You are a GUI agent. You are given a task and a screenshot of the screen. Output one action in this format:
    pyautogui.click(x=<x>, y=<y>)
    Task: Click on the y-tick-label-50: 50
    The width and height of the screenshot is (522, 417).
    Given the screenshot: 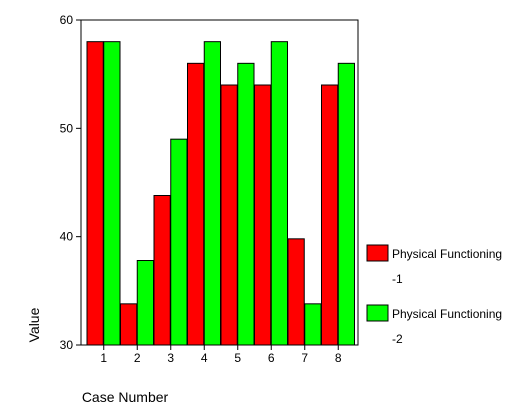 What is the action you would take?
    pyautogui.click(x=67, y=128)
    